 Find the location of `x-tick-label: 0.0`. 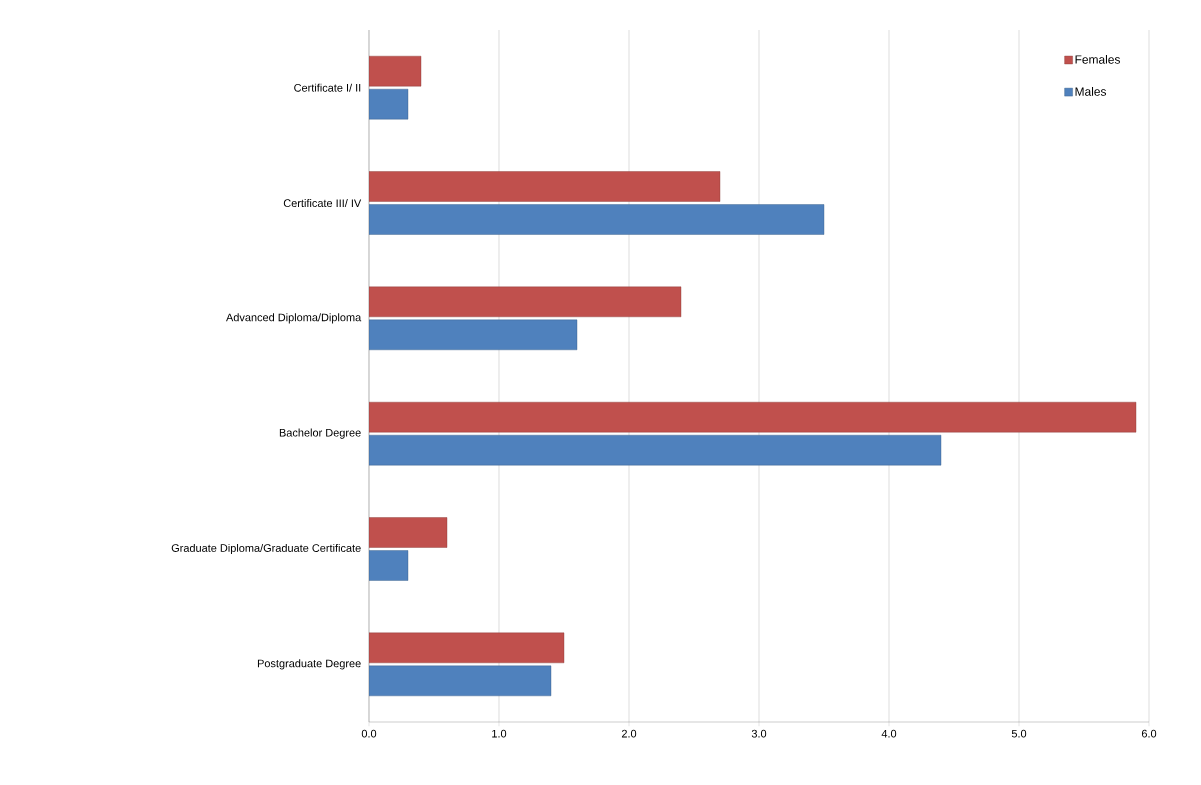

x-tick-label: 0.0 is located at coordinates (369, 733).